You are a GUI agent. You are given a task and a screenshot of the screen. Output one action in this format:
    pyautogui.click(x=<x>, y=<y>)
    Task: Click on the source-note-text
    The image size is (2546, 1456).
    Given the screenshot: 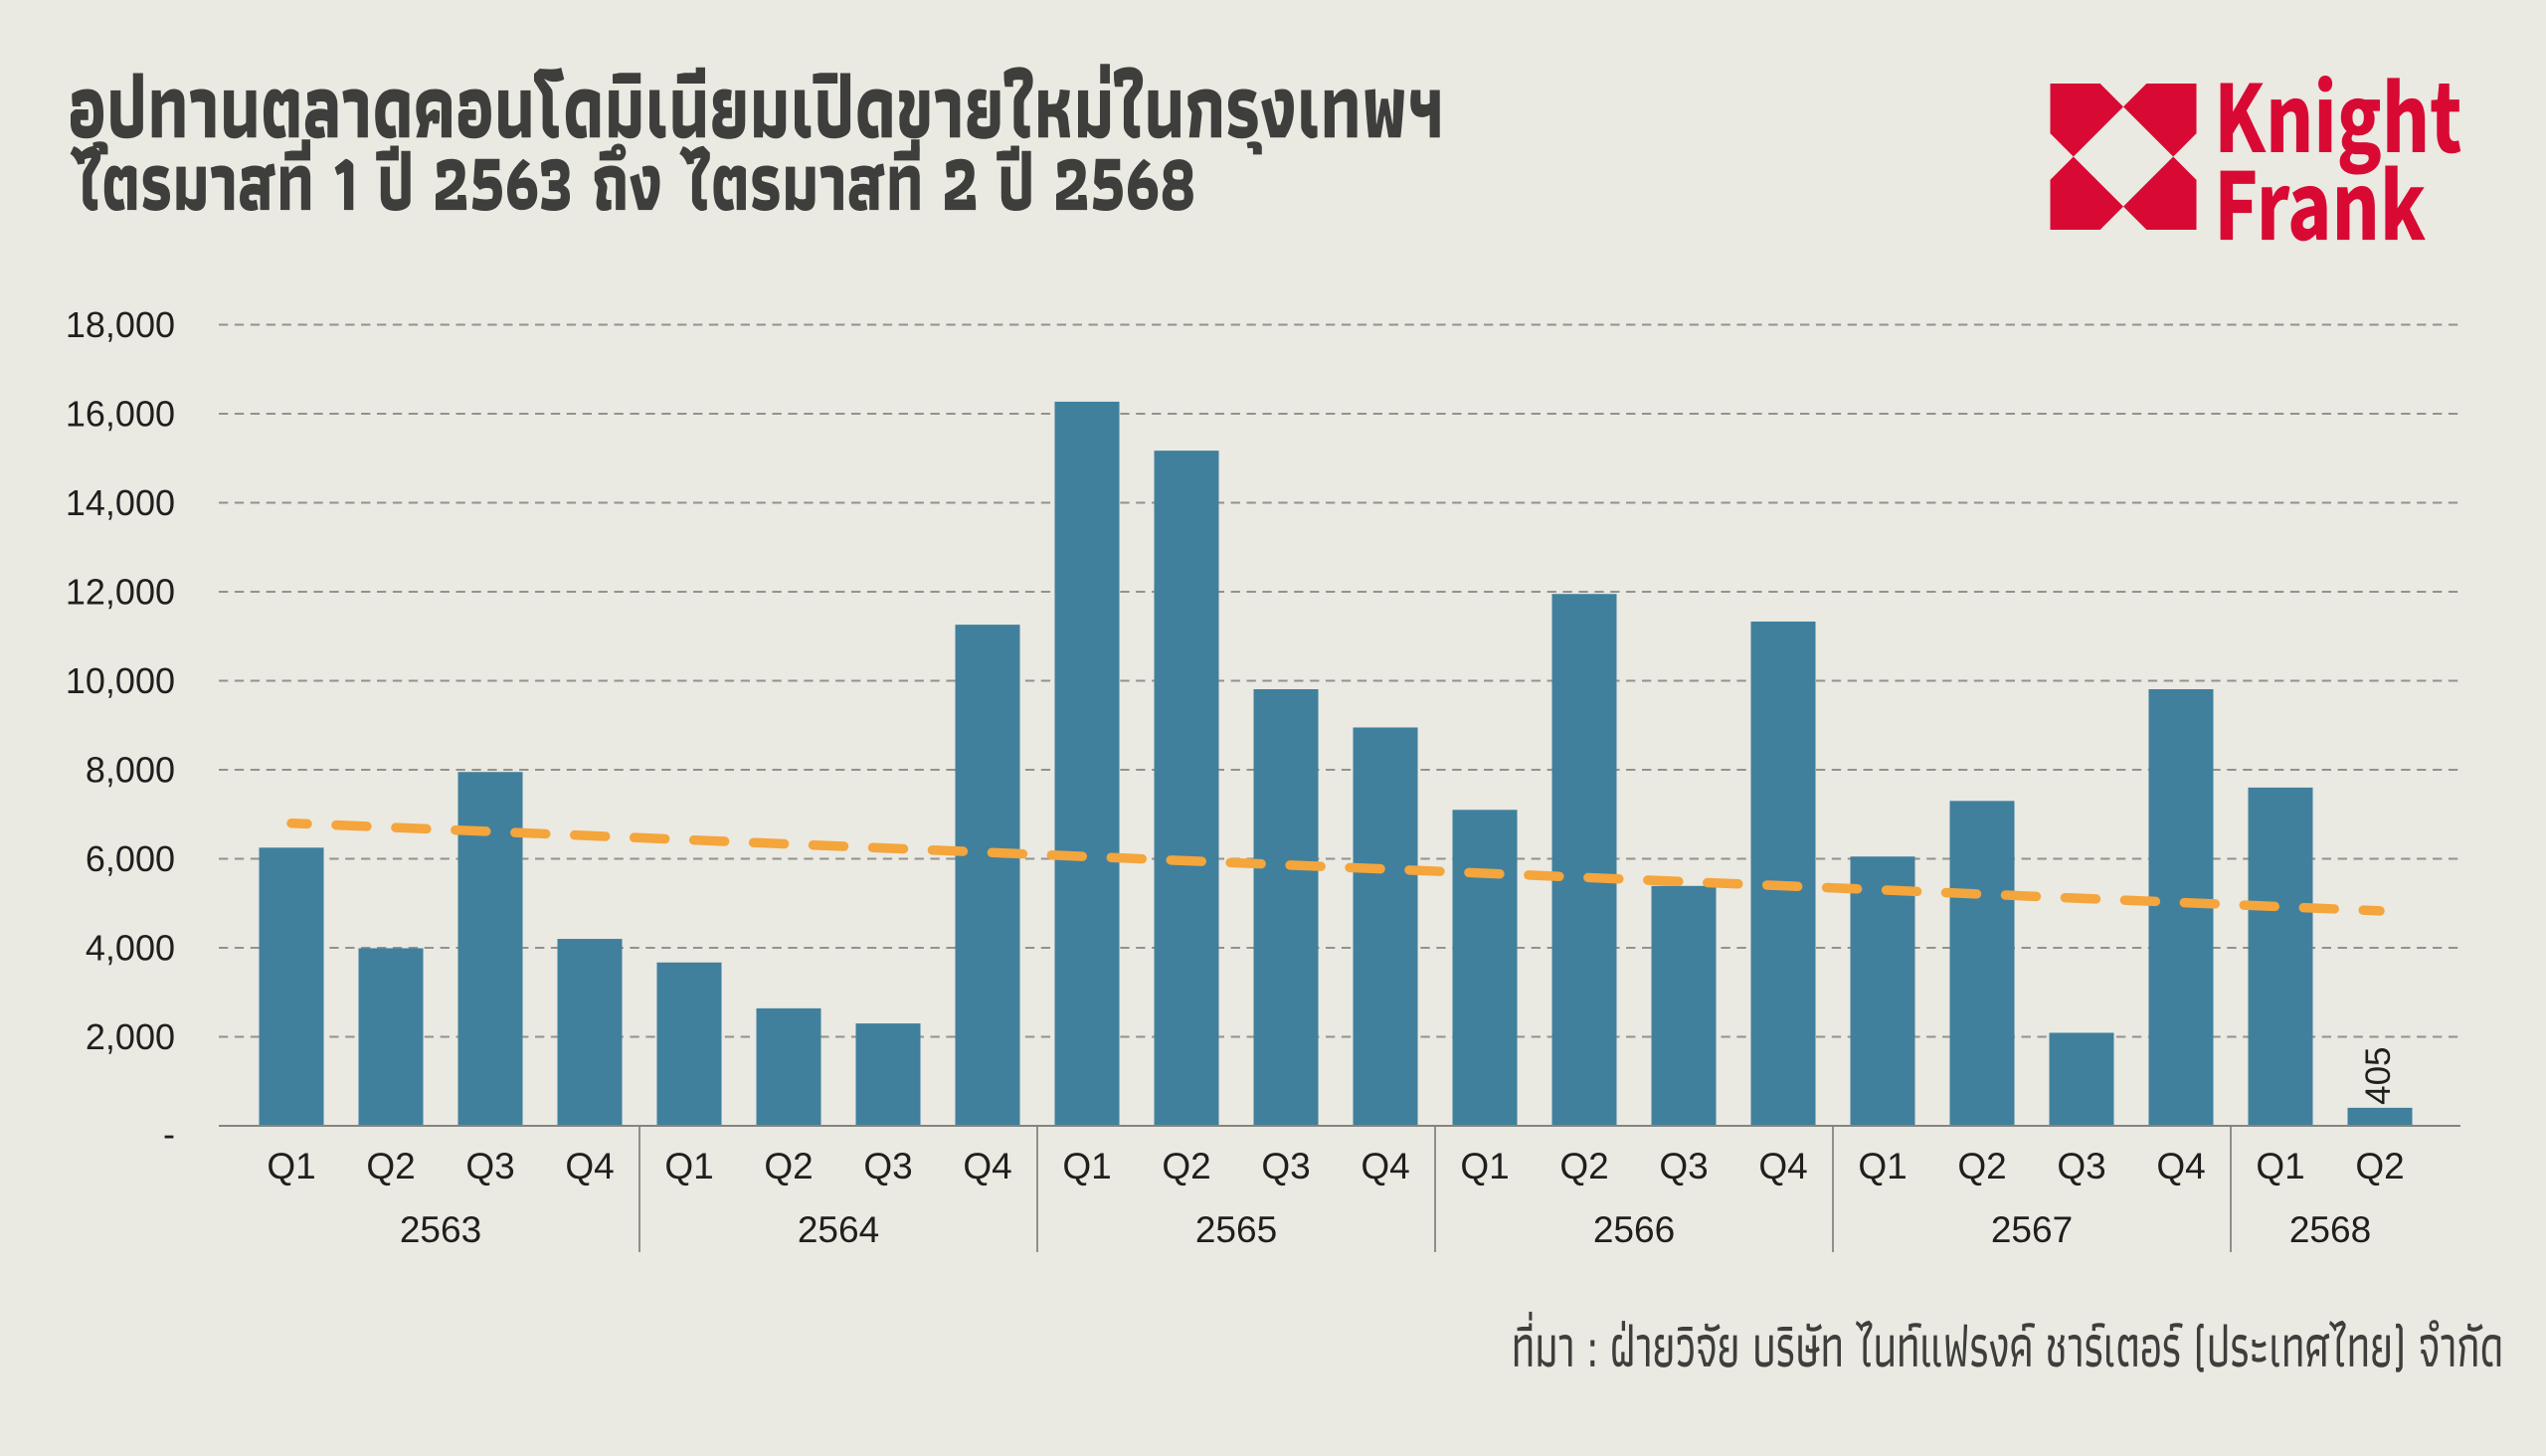 What is the action you would take?
    pyautogui.click(x=2007, y=1341)
    